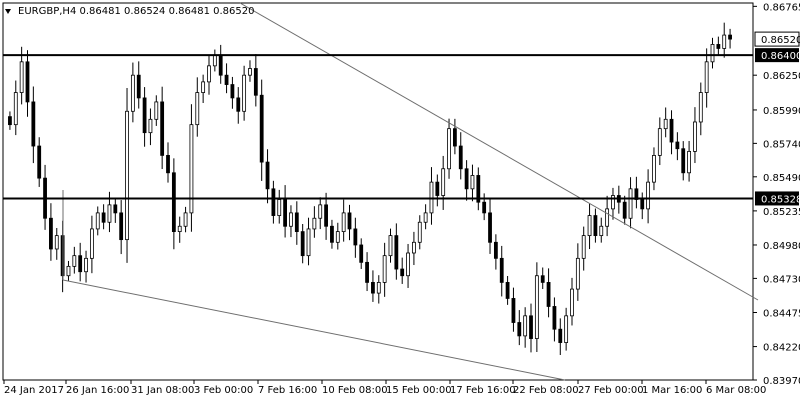 This screenshot has width=800, height=400. I want to click on collapse-triangle-icon, so click(8, 11).